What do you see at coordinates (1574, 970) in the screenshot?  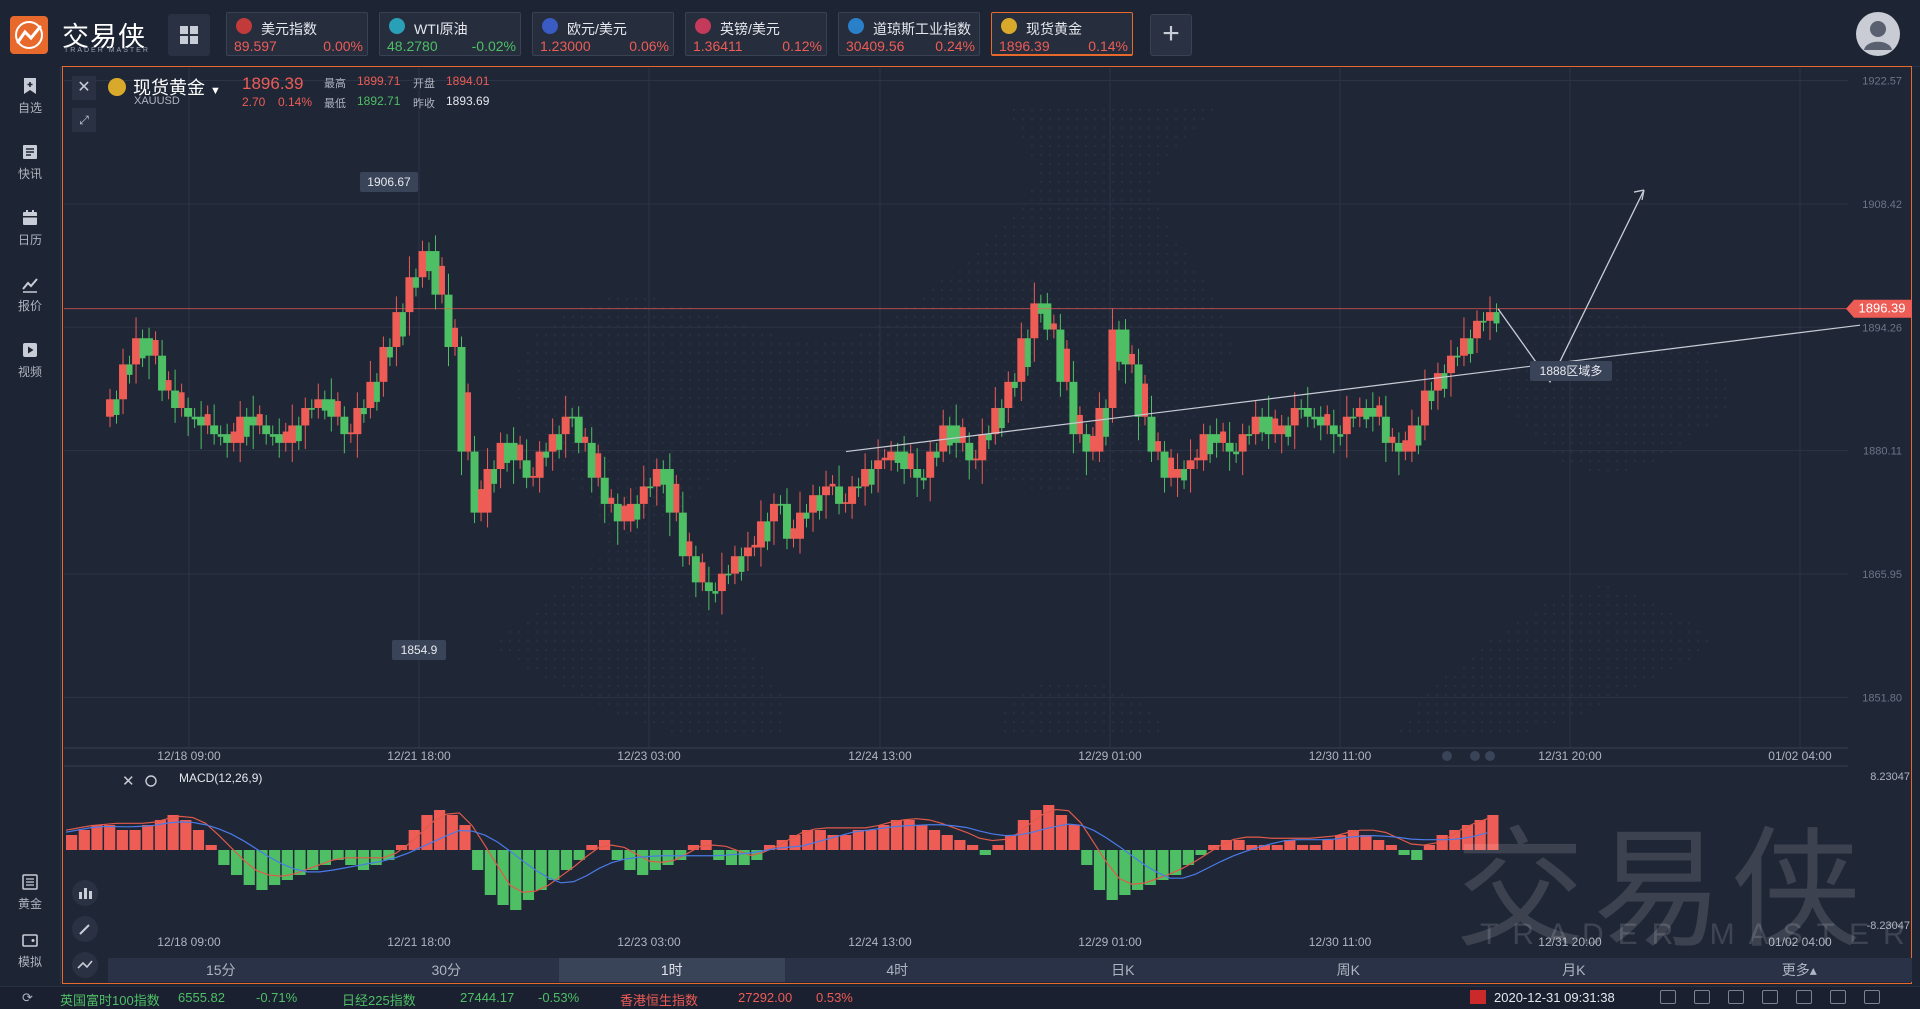 I see `period-tab: 月K` at bounding box center [1574, 970].